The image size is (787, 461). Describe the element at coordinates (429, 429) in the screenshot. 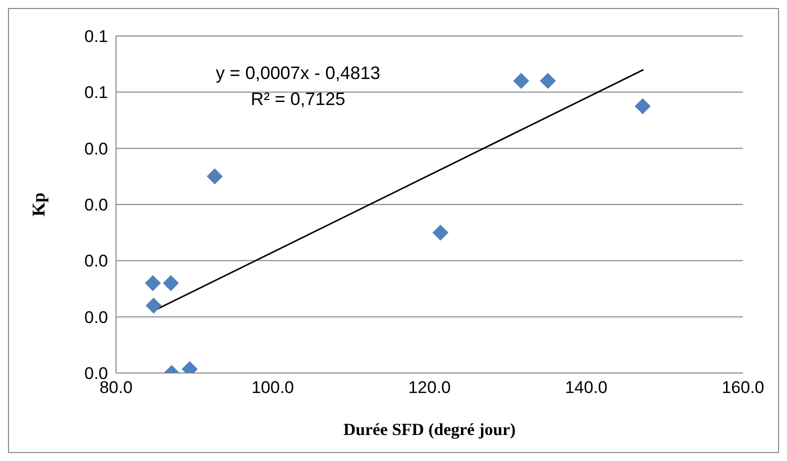

I see `x-axis-title: Durée SFD (degré jour)` at that location.